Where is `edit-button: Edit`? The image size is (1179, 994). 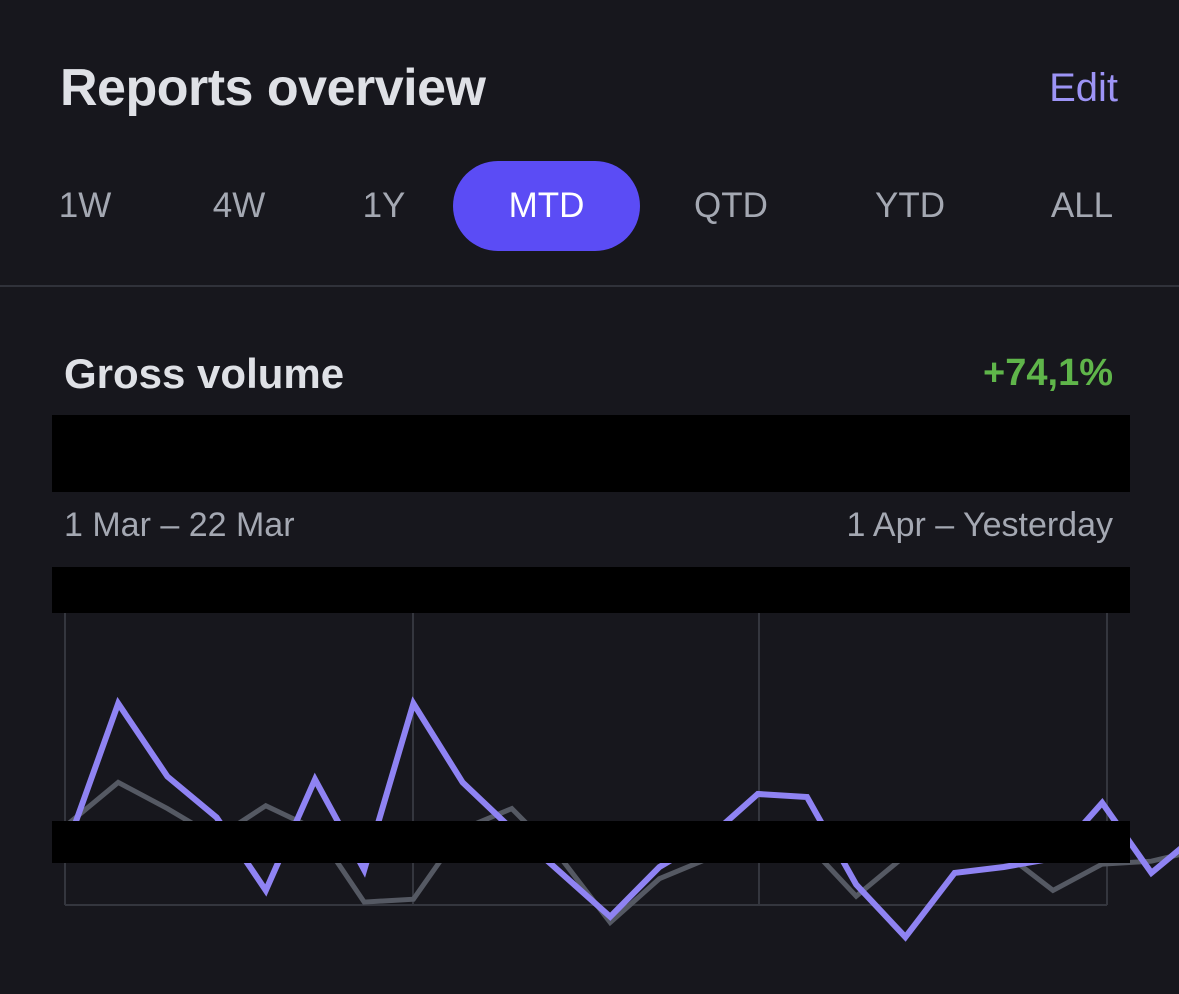
edit-button: Edit is located at coordinates (1083, 87).